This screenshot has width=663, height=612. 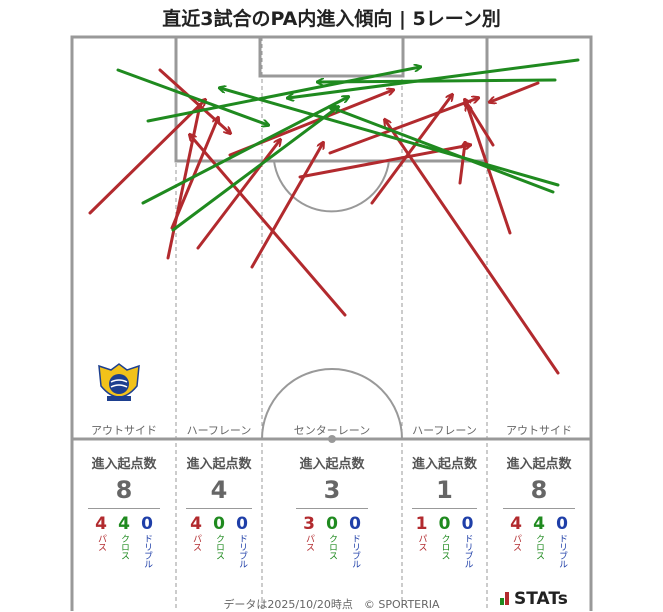 I want to click on lane-halfspace-right: ハーフレーン 進入起点数 1 1 パス 0 クロス 0 ドリブル, so click(x=444, y=305).